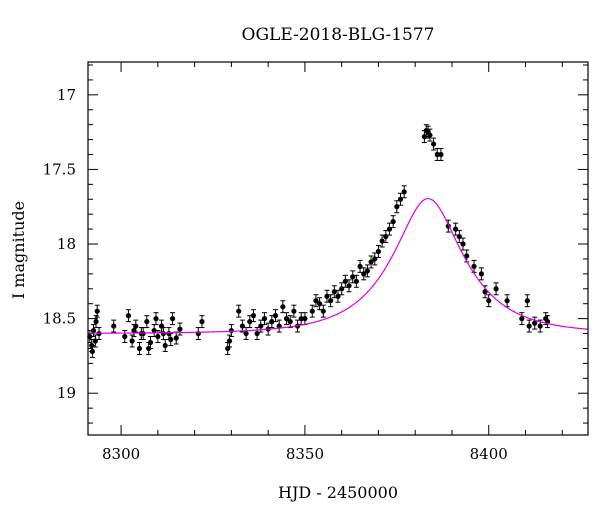  I want to click on y-tick-label: 18, so click(66, 244).